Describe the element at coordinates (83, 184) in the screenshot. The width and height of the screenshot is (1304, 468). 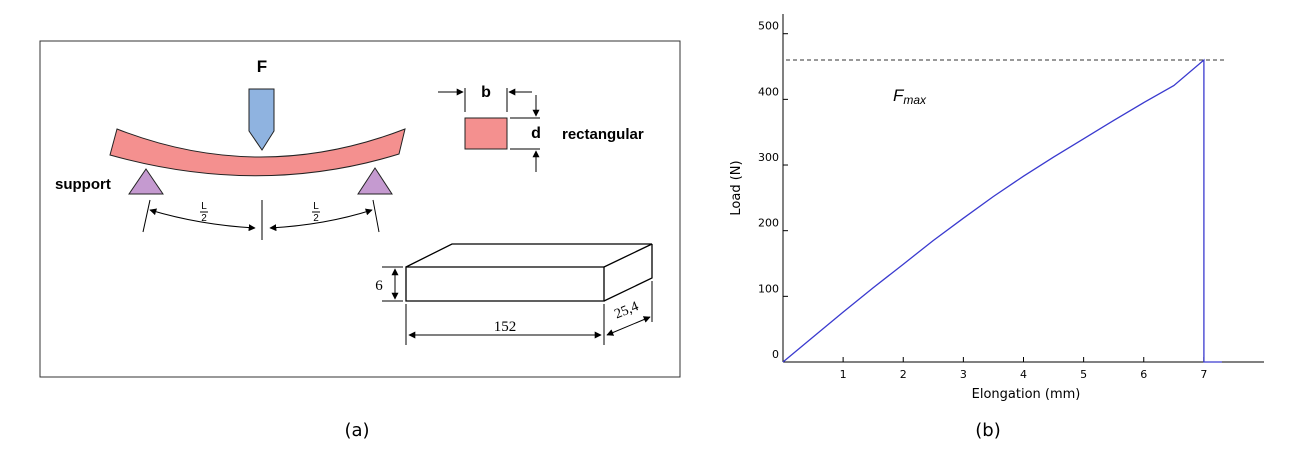
I see `support-label: support` at that location.